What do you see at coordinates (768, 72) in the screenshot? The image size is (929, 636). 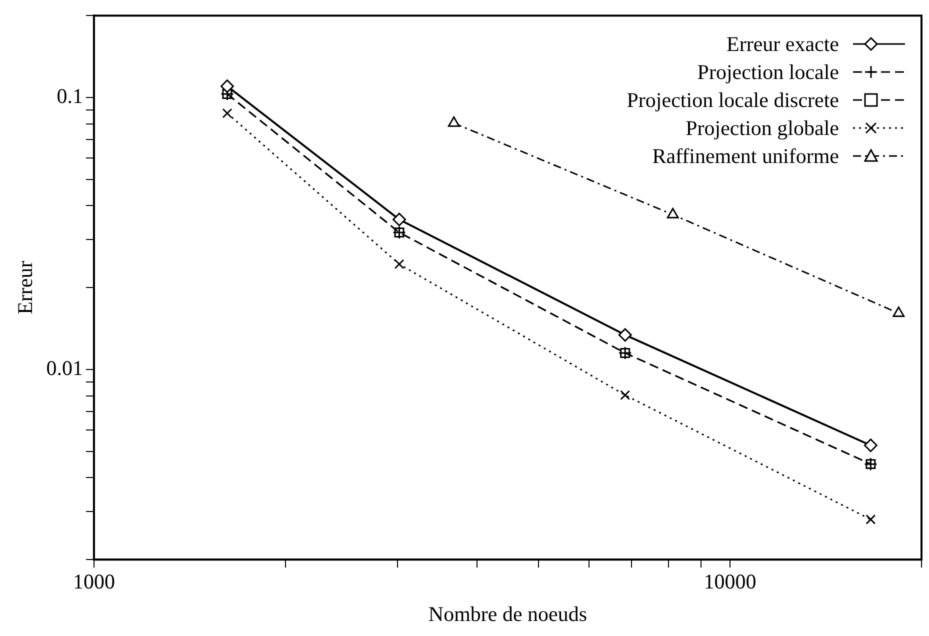 I see `legend-label: Projection locale` at bounding box center [768, 72].